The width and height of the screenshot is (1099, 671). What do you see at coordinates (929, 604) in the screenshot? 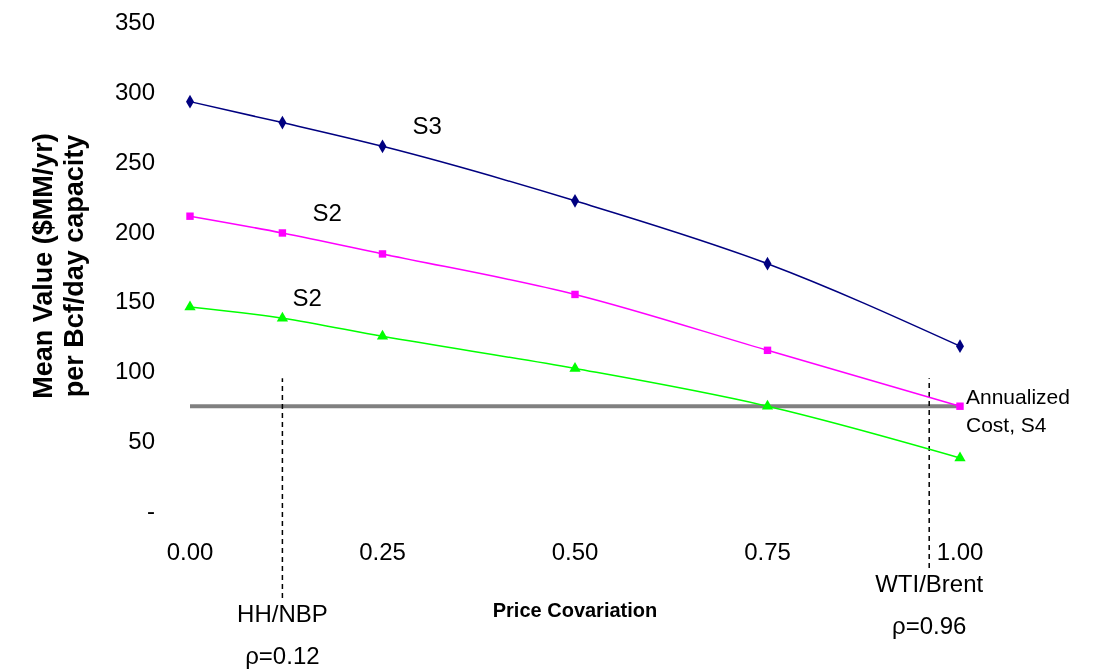
I see `ref-line-label: WTI/Brent ρ=0.96` at bounding box center [929, 604].